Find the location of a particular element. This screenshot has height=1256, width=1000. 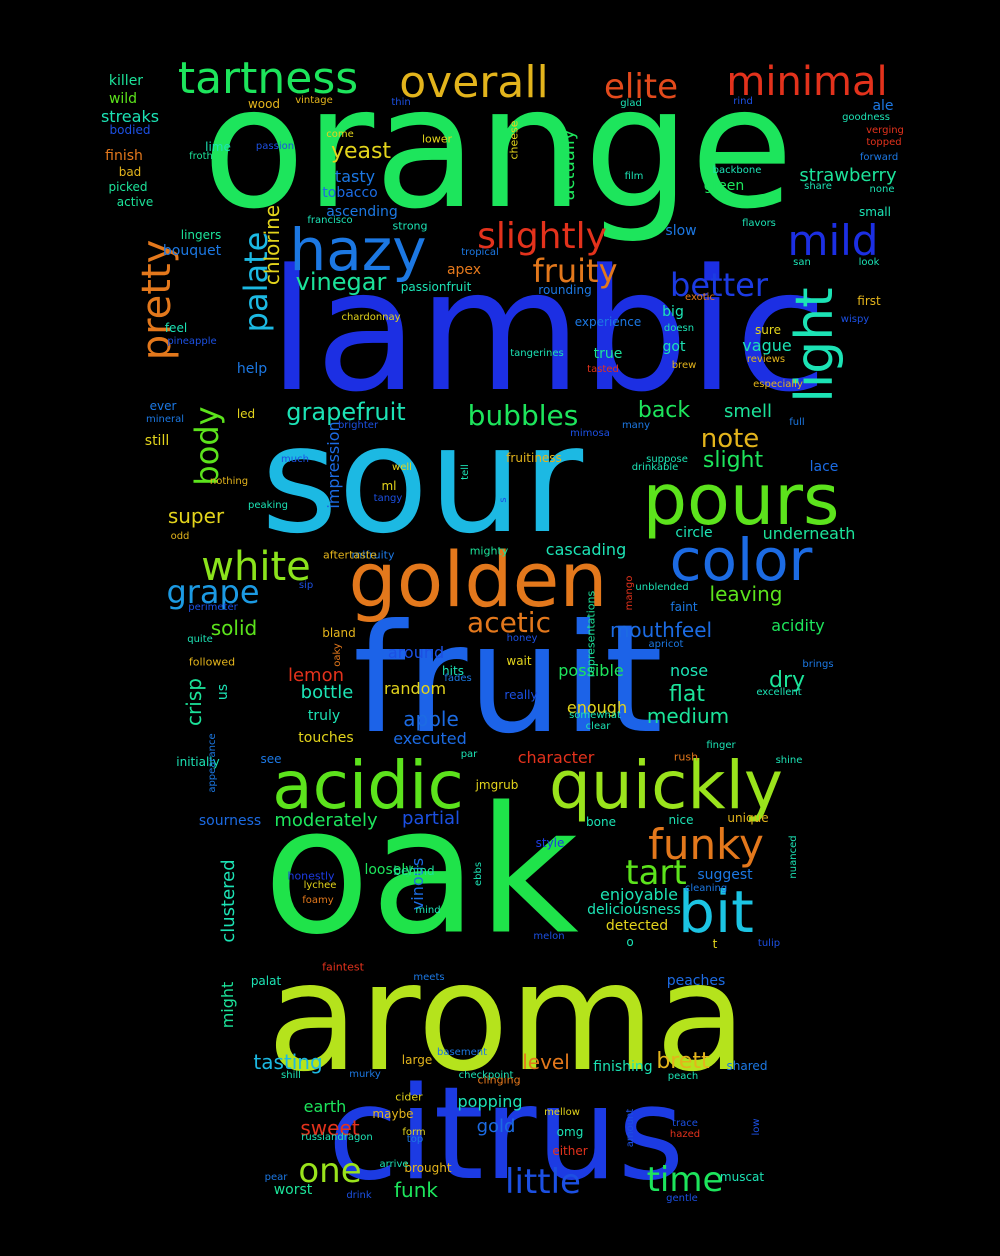

cloud-word: meets is located at coordinates (429, 977).